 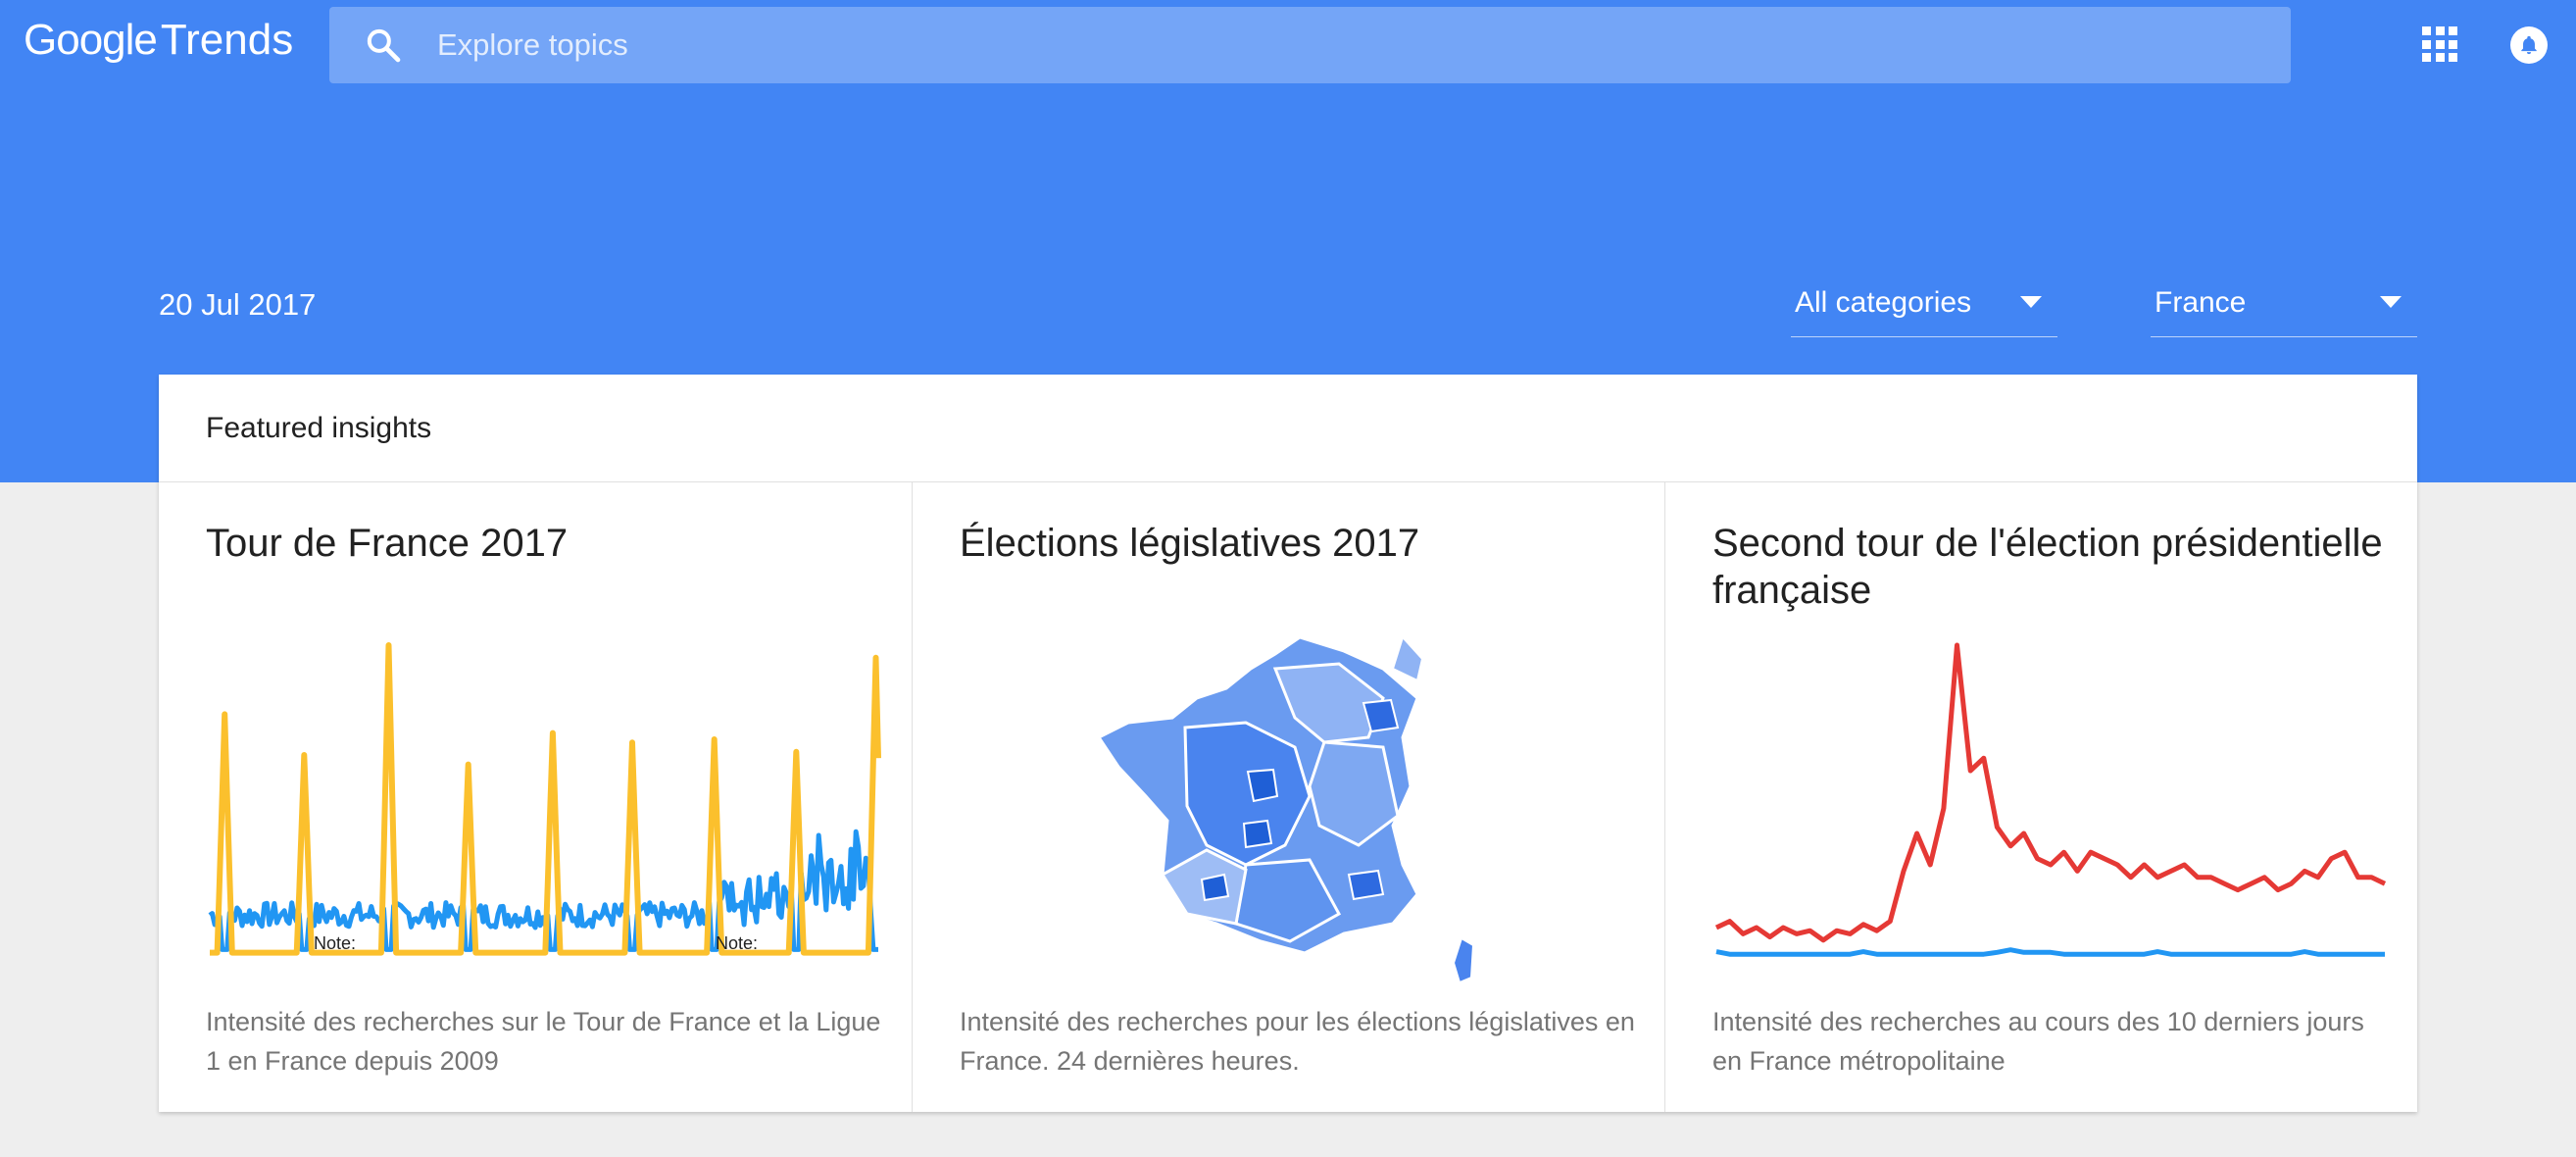 What do you see at coordinates (387, 543) in the screenshot?
I see `insight-title: Tour de France 2017` at bounding box center [387, 543].